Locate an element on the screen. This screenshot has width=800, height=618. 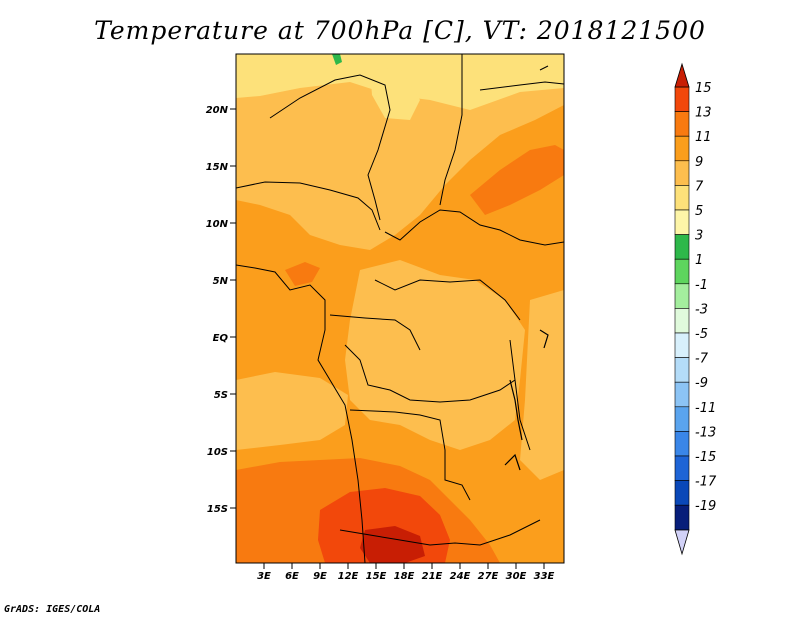
lat-label-20n: 20N is located at coordinates (217, 110).